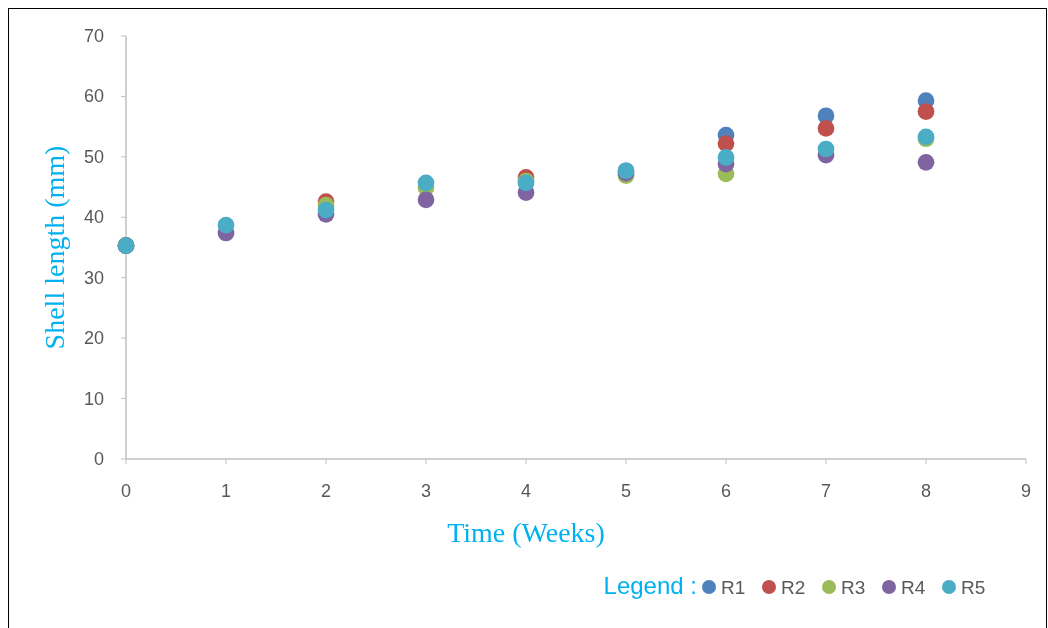 This screenshot has width=1048, height=628. Describe the element at coordinates (93, 338) in the screenshot. I see `y-tick-label: 20` at that location.